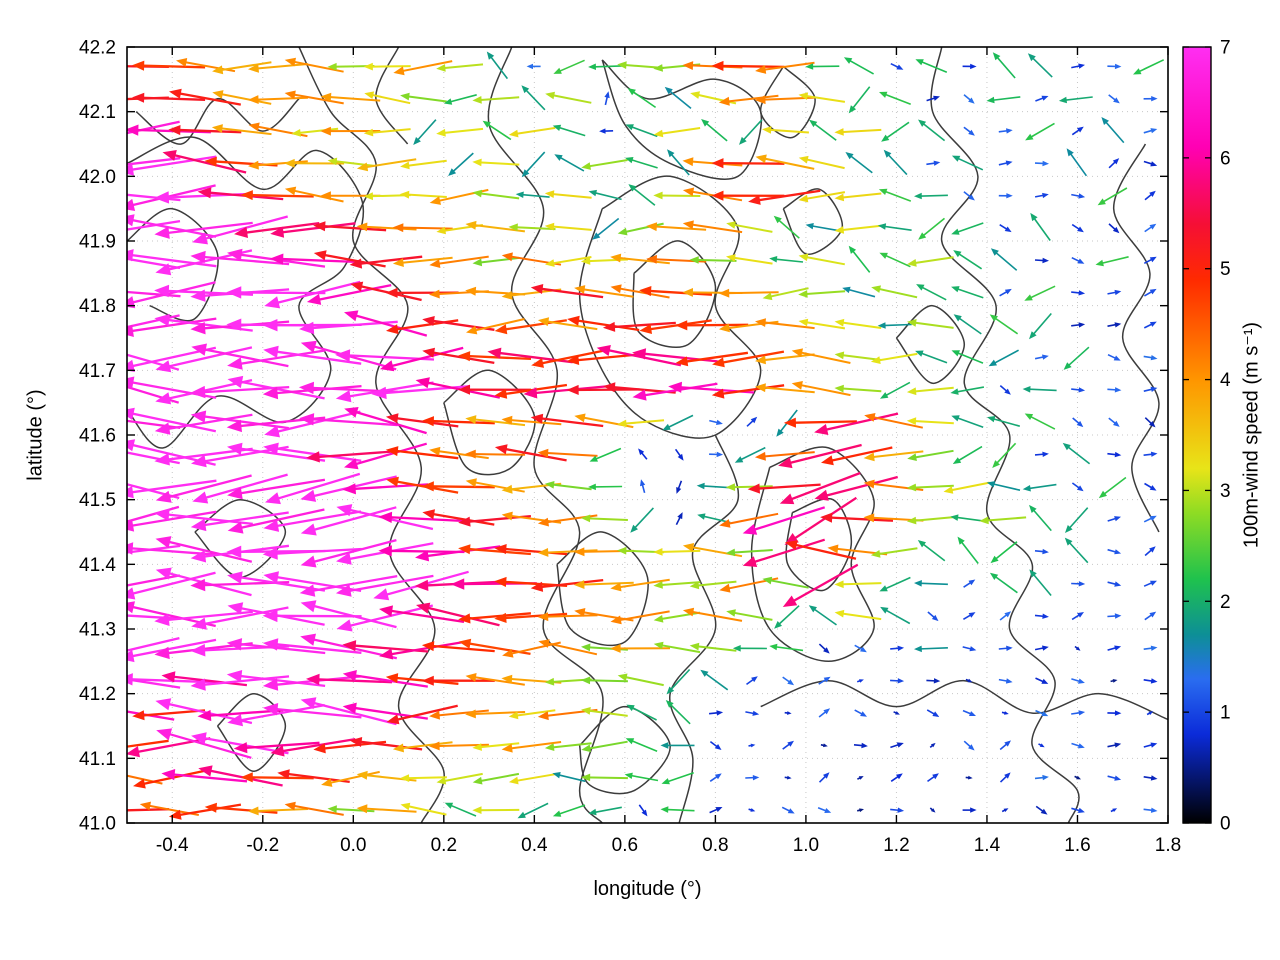  Describe the element at coordinates (987, 845) in the screenshot. I see `x-tick-label: 1.4` at that location.